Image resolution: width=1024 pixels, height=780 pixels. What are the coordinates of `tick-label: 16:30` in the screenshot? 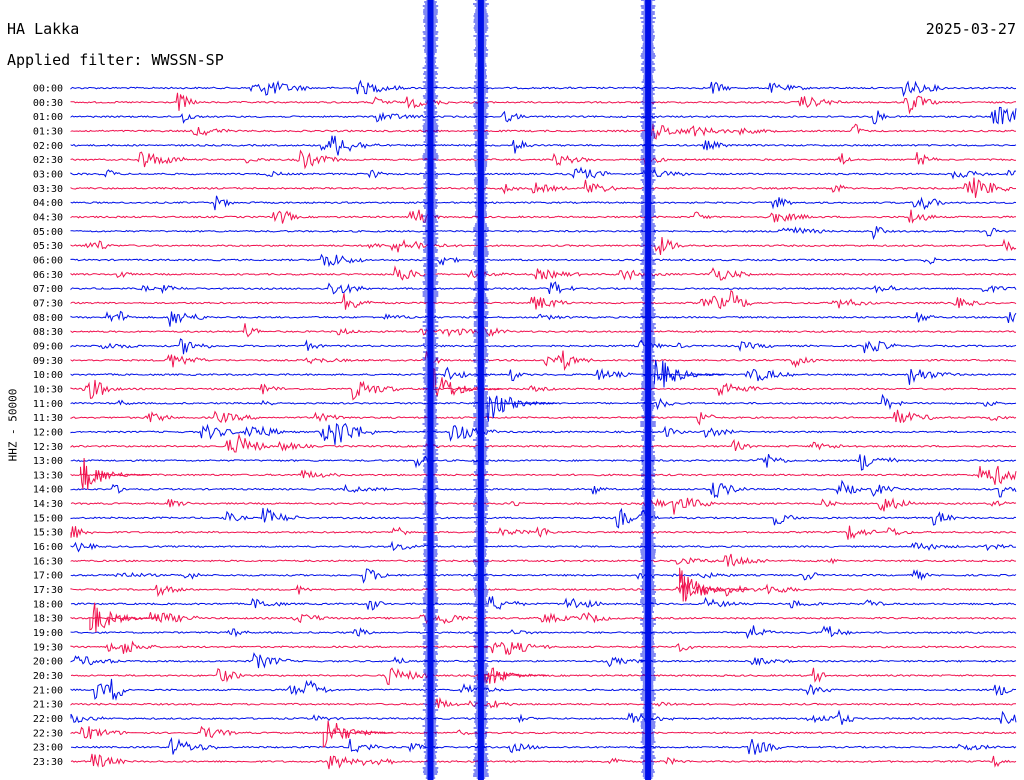 It's located at (48, 561).